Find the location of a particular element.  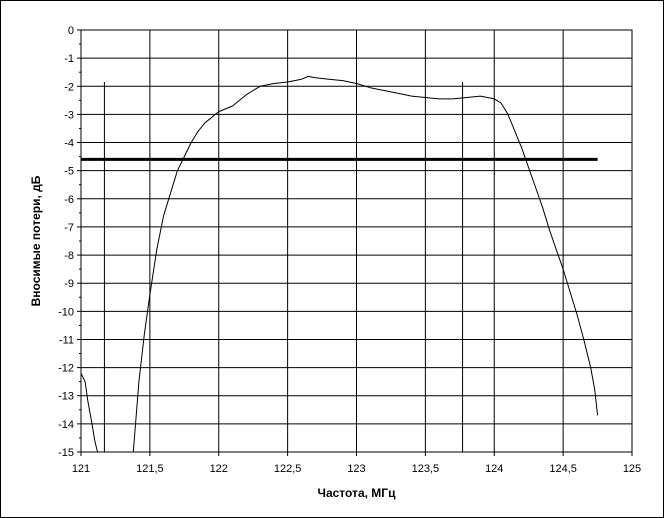

y-tick-label: -9 is located at coordinates (69, 284).